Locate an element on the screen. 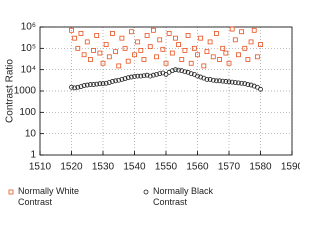 The image size is (320, 240). x-tick-label: 1570 is located at coordinates (229, 167).